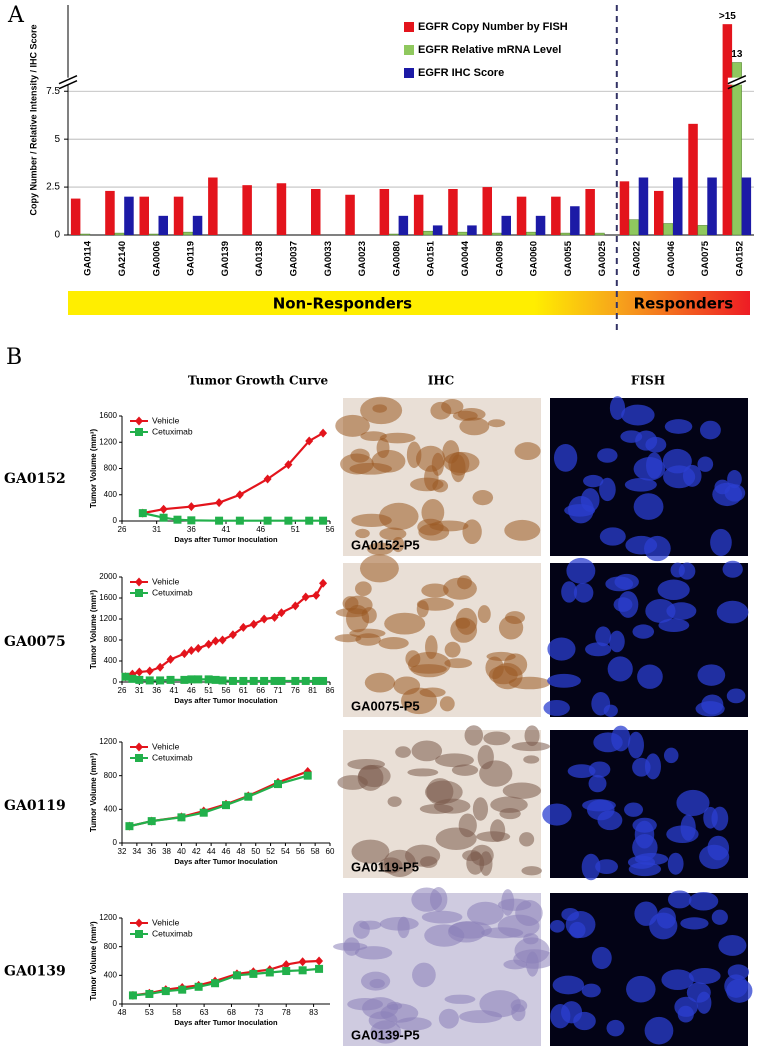 This screenshot has height=1049, width=757. Describe the element at coordinates (226, 539) in the screenshot. I see `x-axis-label: Days after Tumor Inoculation` at that location.